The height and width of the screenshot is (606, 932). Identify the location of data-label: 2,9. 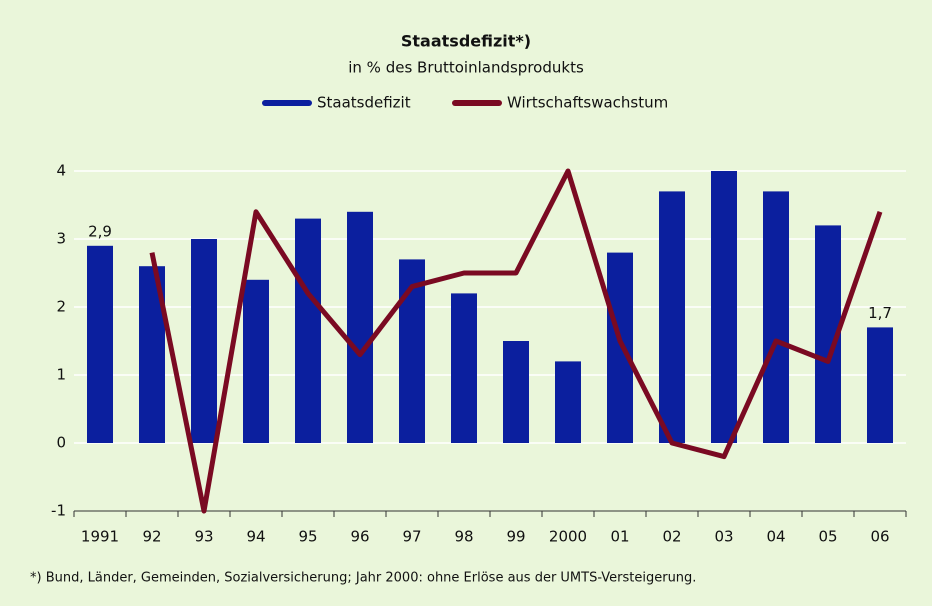
(100, 231).